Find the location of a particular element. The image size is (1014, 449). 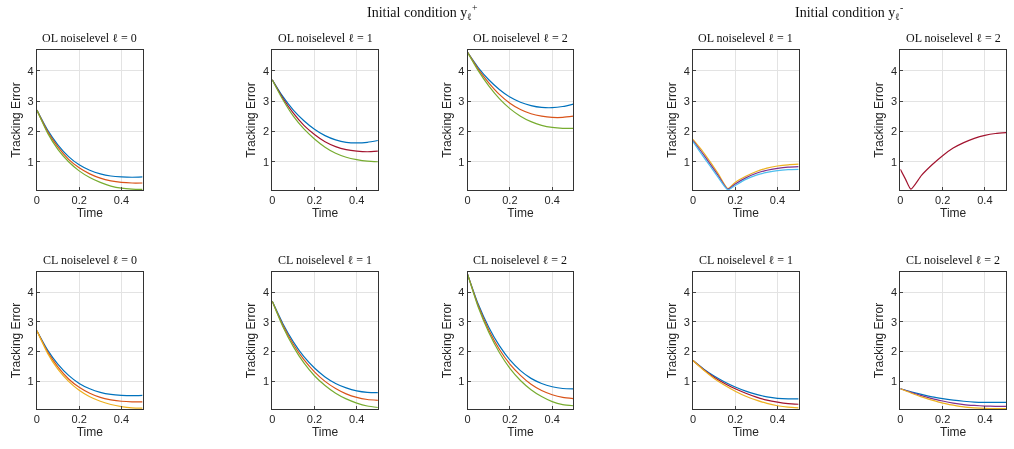

chart-title: CL noiselevel ℓ = 0 is located at coordinates (90, 260).